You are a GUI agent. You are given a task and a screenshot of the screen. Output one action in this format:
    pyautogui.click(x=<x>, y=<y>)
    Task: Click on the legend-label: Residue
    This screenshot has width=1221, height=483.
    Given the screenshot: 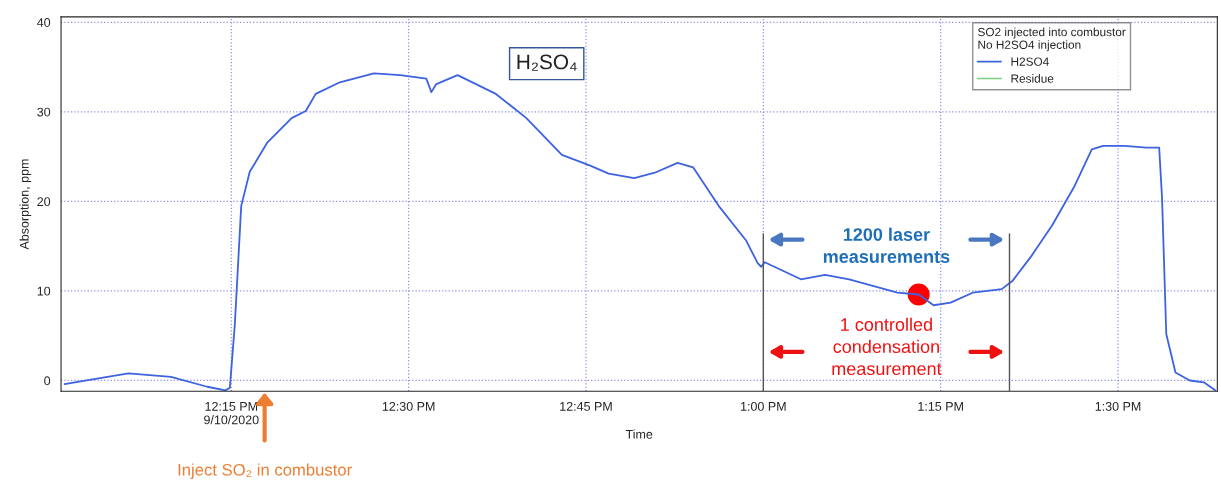 What is the action you would take?
    pyautogui.click(x=1032, y=78)
    